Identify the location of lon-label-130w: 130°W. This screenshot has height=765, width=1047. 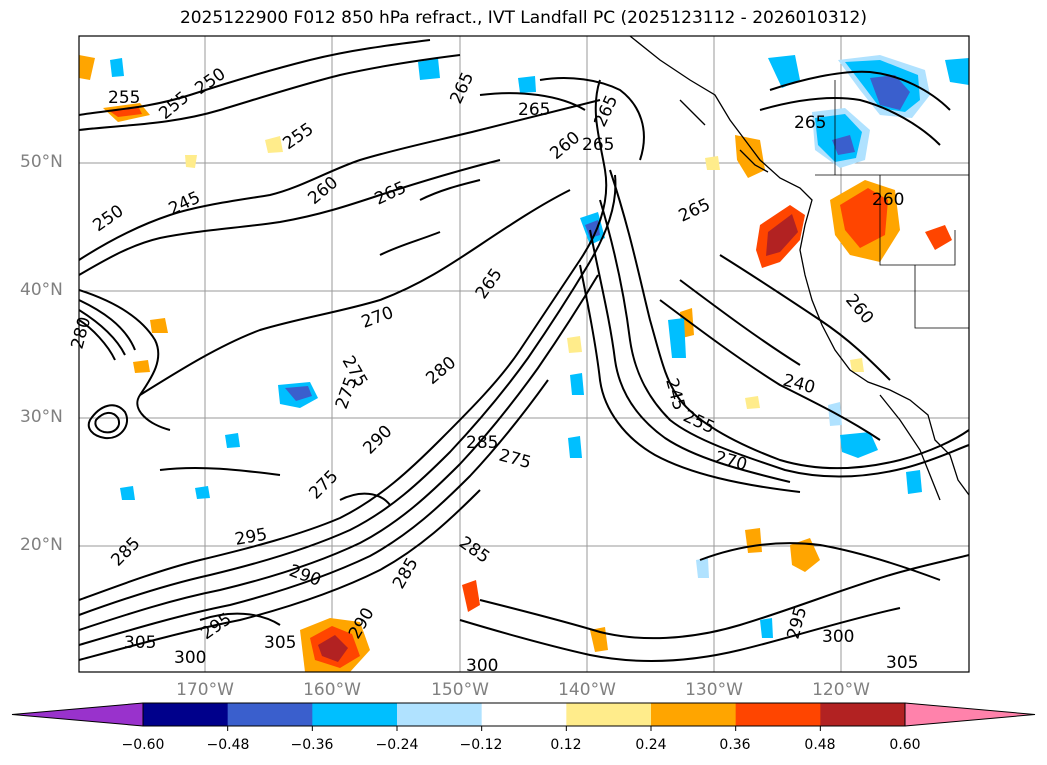
(714, 690).